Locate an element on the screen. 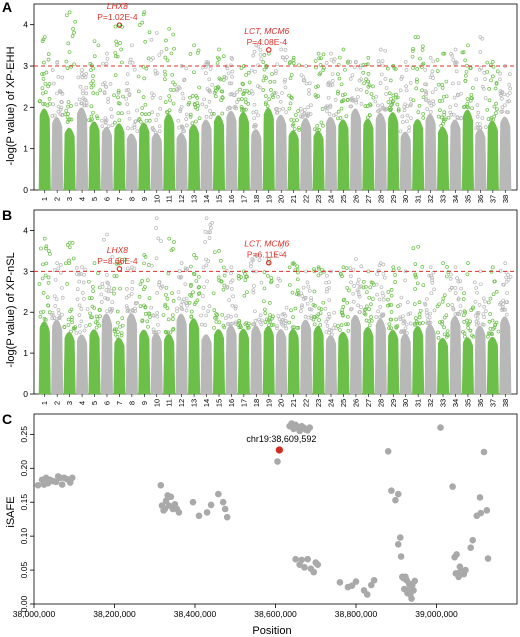 This screenshot has width=520, height=637. chromosome-label-3: 3 is located at coordinates (69, 199).